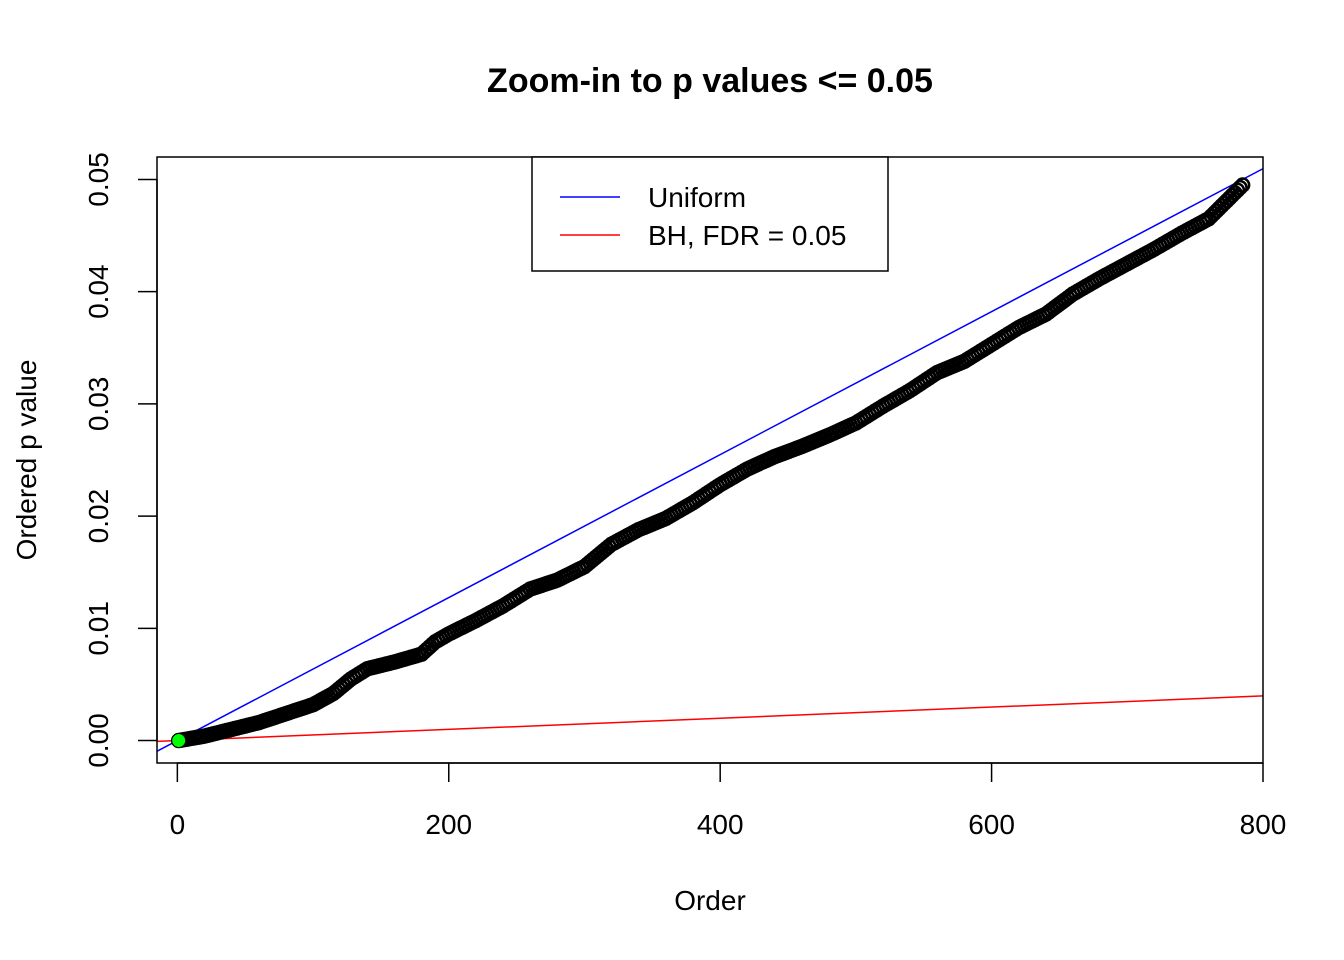  Describe the element at coordinates (98, 740) in the screenshot. I see `y-tick-label: 0.00` at that location.